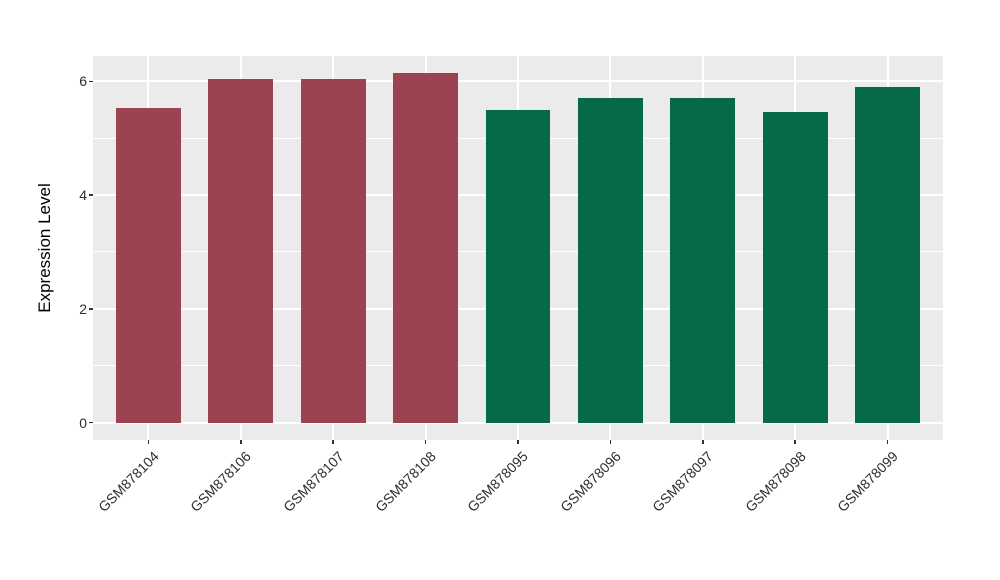 This screenshot has height=580, width=1000. Describe the element at coordinates (128, 481) in the screenshot. I see `x-tick-label-GSM878104: GSM878104` at that location.